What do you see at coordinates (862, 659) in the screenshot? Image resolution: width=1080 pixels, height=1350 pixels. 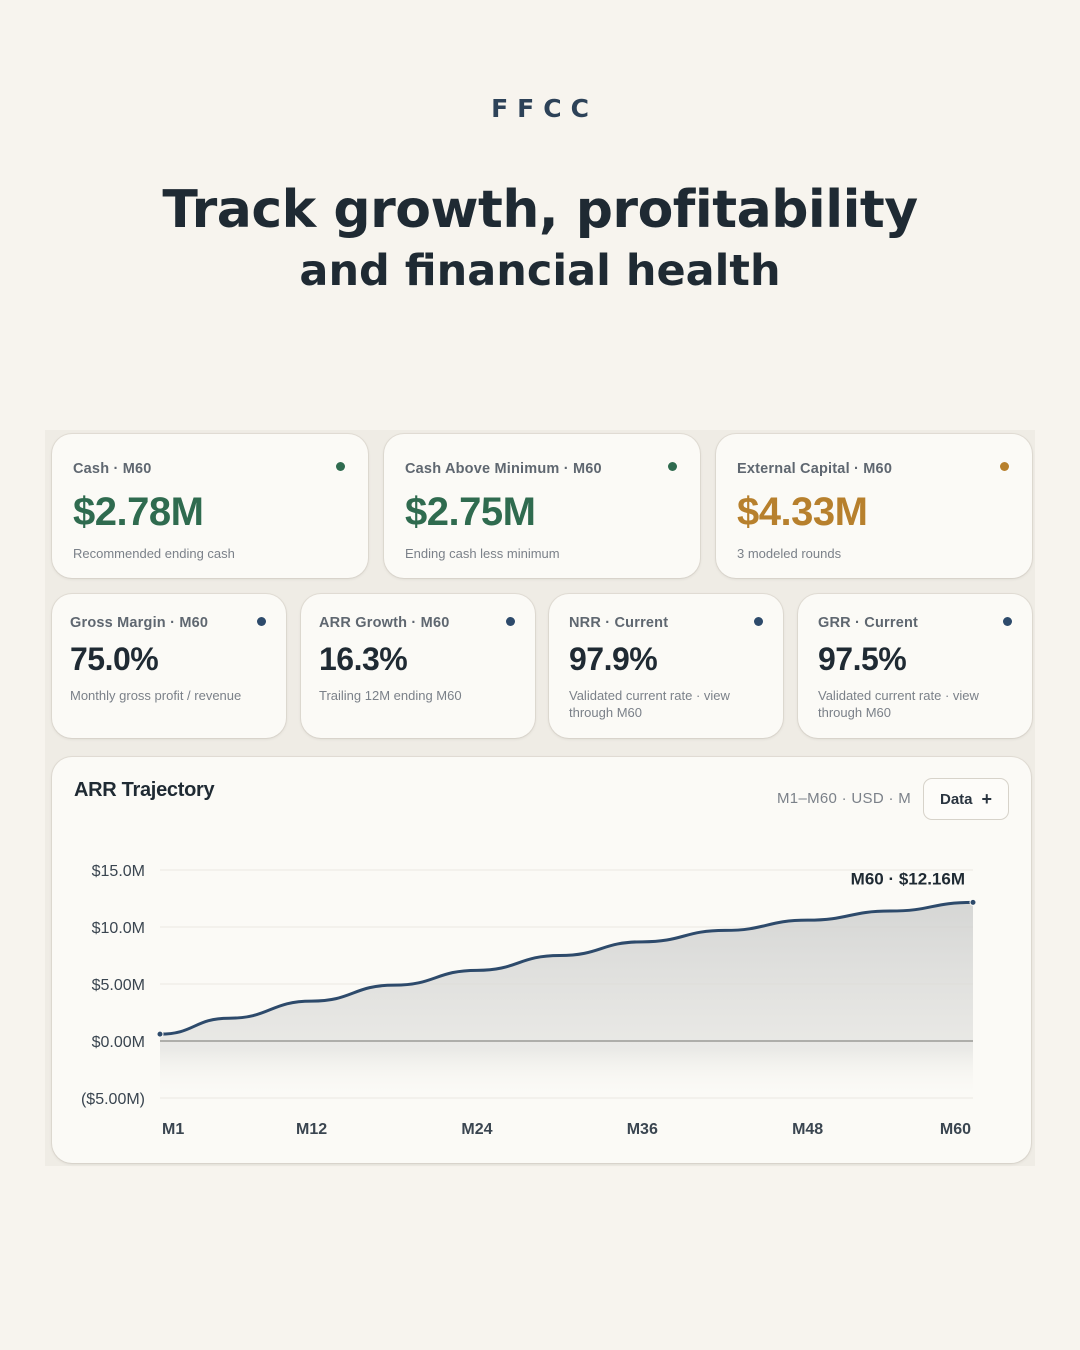 I see `metric-value: 97.5%` at bounding box center [862, 659].